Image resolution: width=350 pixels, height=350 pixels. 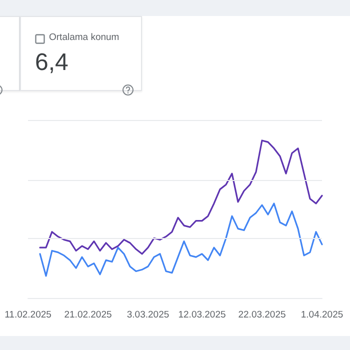 What do you see at coordinates (262, 315) in the screenshot?
I see `x-tick-label: 22.03.2025` at bounding box center [262, 315].